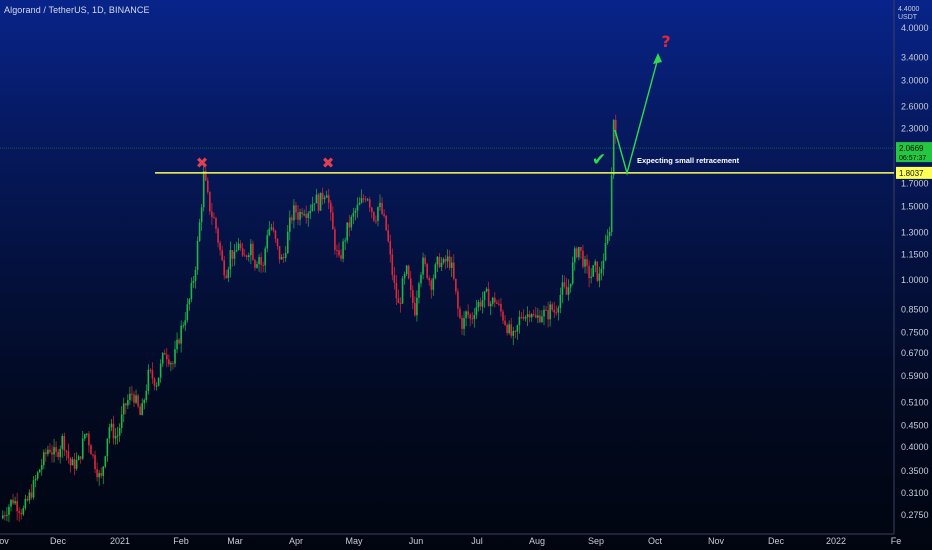  Describe the element at coordinates (77, 10) in the screenshot. I see `chart-title: Algorand / TetherUS, 1D, BINANCE` at that location.